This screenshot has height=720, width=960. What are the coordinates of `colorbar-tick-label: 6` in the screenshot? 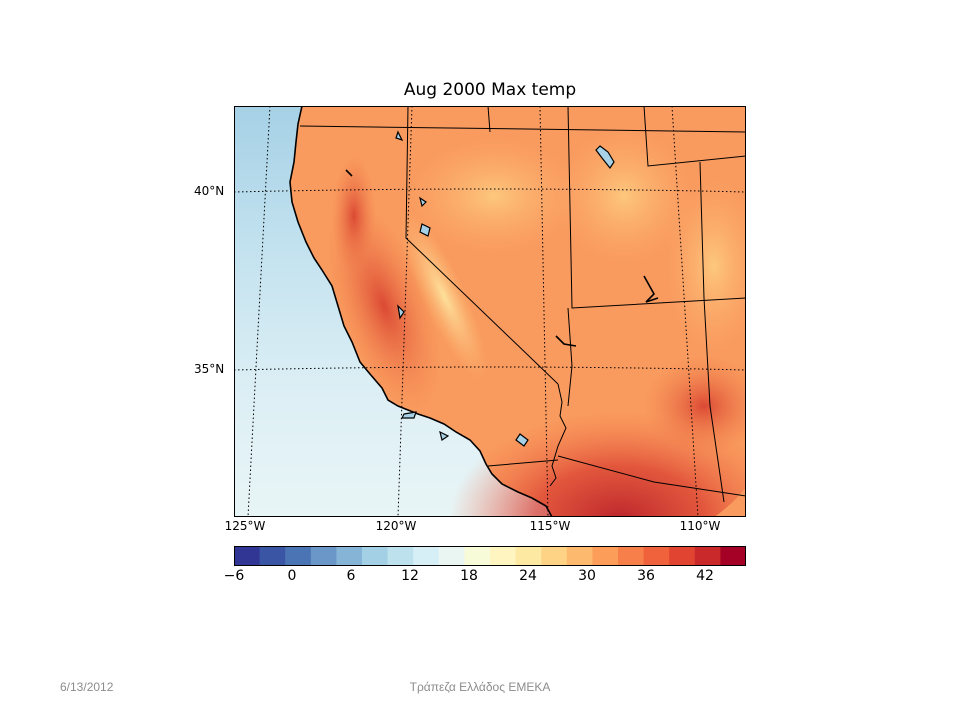 It's located at (351, 576).